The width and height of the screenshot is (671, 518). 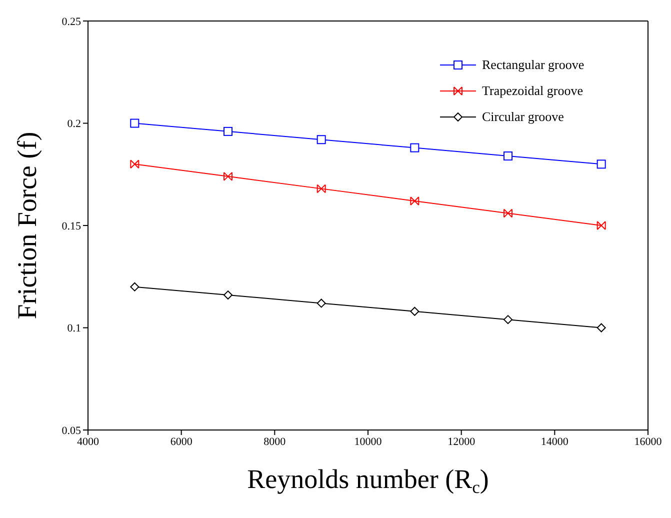 What do you see at coordinates (523, 116) in the screenshot?
I see `legend-label: Circular groove` at bounding box center [523, 116].